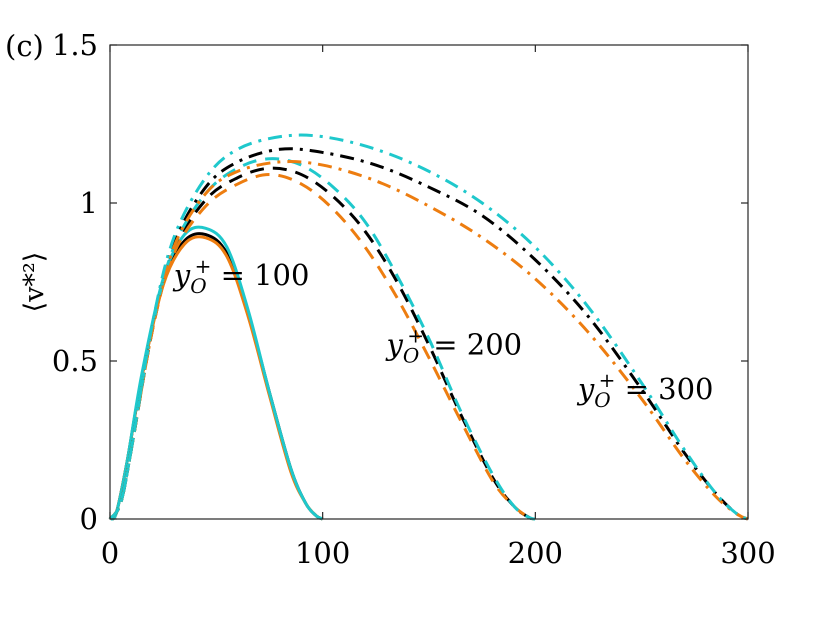 The width and height of the screenshot is (830, 623). What do you see at coordinates (89, 203) in the screenshot?
I see `y-tick-label: 1` at bounding box center [89, 203].